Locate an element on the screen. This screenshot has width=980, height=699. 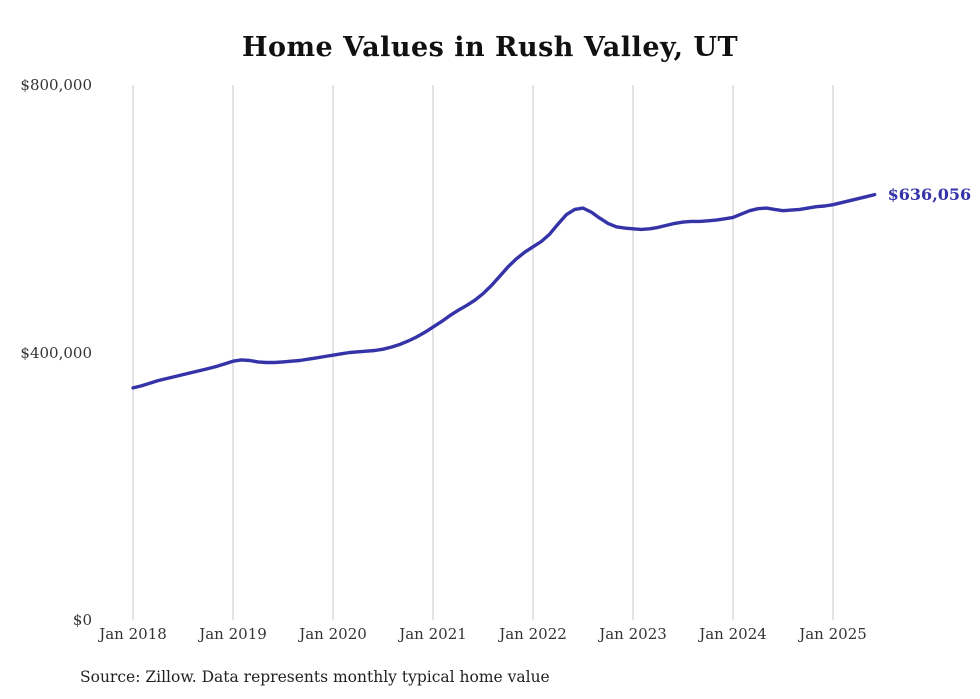
x-tick-label: Jan 2025 is located at coordinates (833, 634).